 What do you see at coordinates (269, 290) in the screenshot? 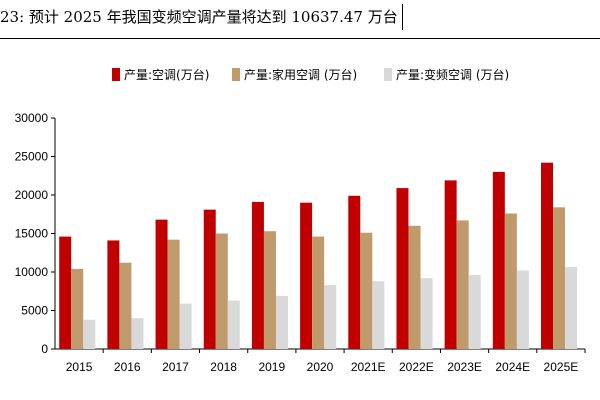
I see `bar-2-2019` at bounding box center [269, 290].